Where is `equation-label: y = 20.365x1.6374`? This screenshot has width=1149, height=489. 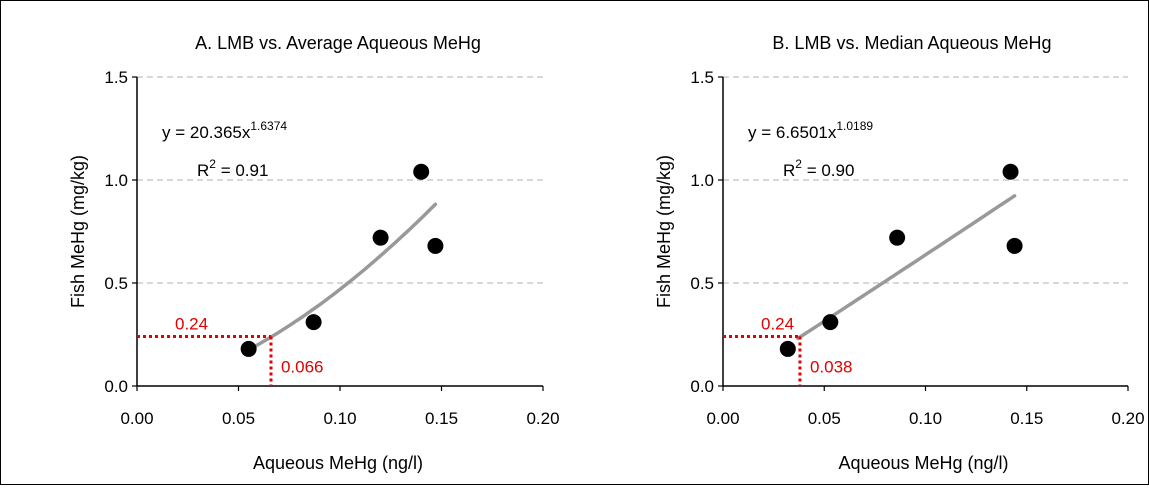
equation-label: y = 20.365x1.6374 is located at coordinates (224, 130).